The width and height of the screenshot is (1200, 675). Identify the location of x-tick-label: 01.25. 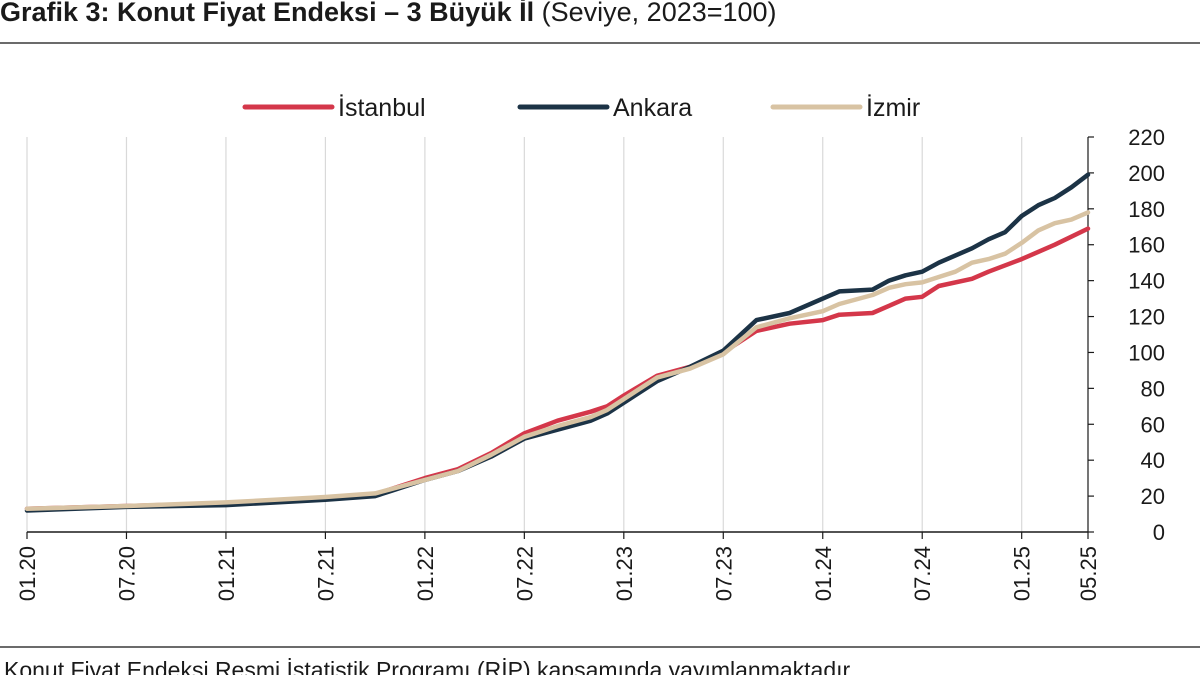
(1022, 573).